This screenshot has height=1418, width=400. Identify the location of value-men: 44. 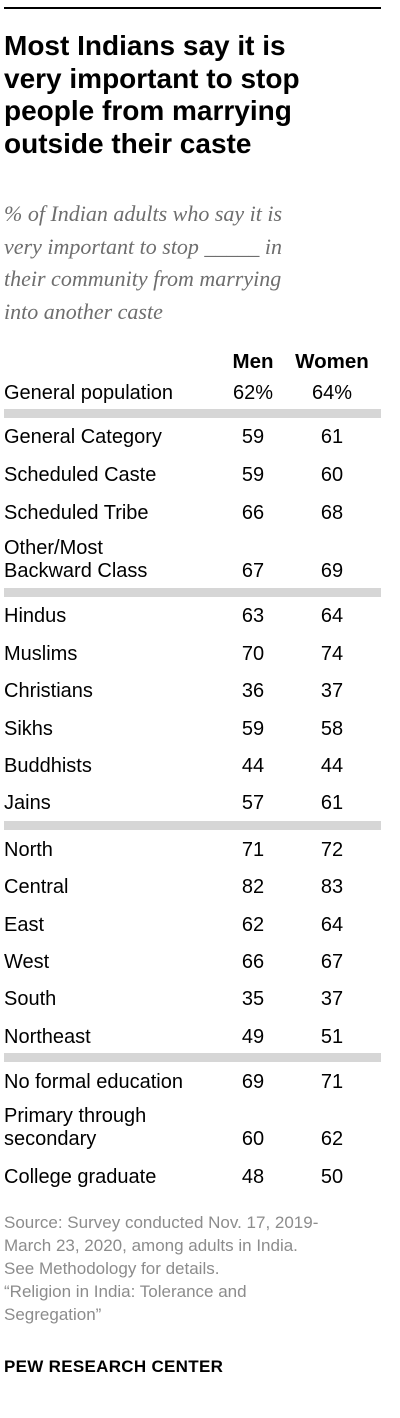
(253, 765).